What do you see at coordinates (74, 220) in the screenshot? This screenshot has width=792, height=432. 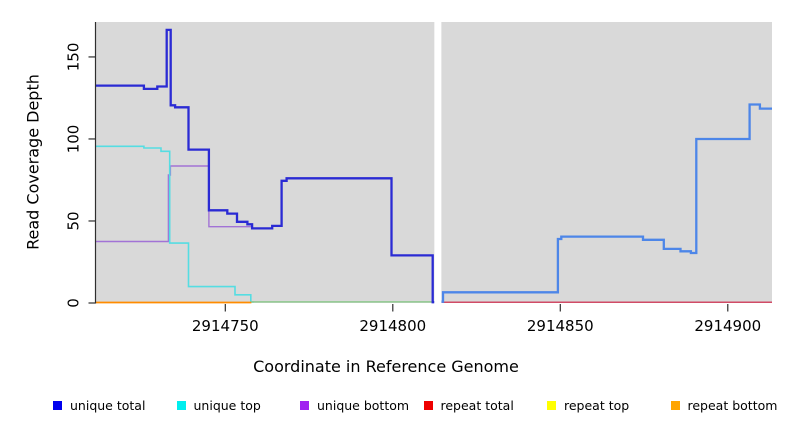 I see `y-tick-label: 50` at bounding box center [74, 220].